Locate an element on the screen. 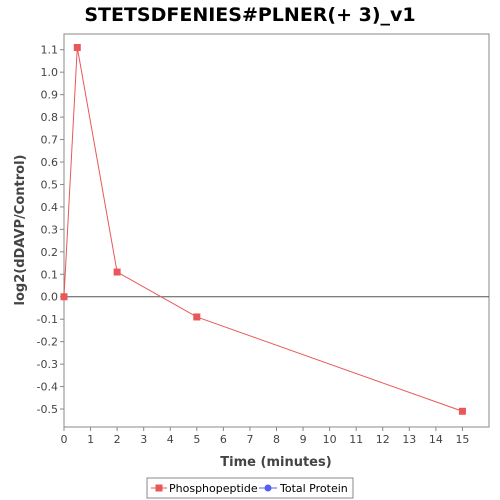  y-tick-label: 1.0 is located at coordinates (50, 72).